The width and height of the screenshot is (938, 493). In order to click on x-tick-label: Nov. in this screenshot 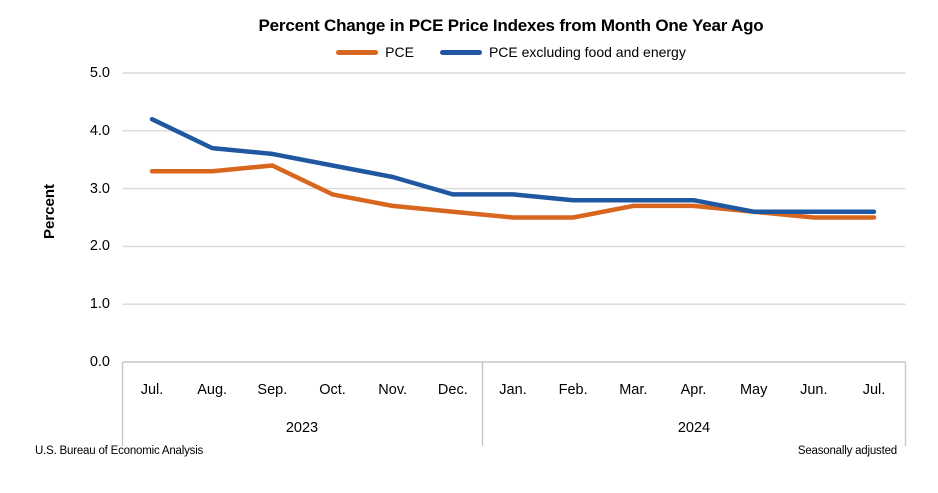, I will do `click(393, 390)`.